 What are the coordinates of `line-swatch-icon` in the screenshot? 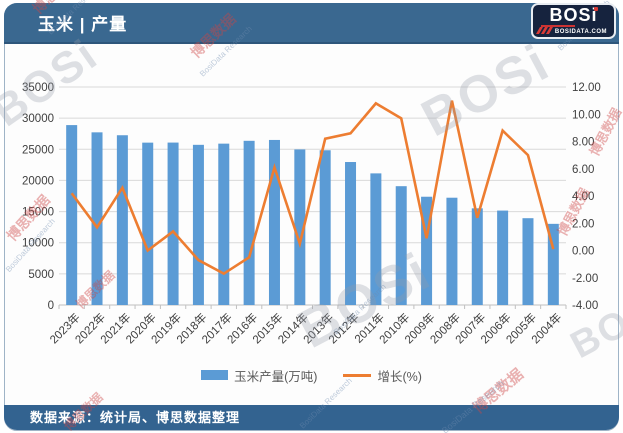 It's located at (357, 375).